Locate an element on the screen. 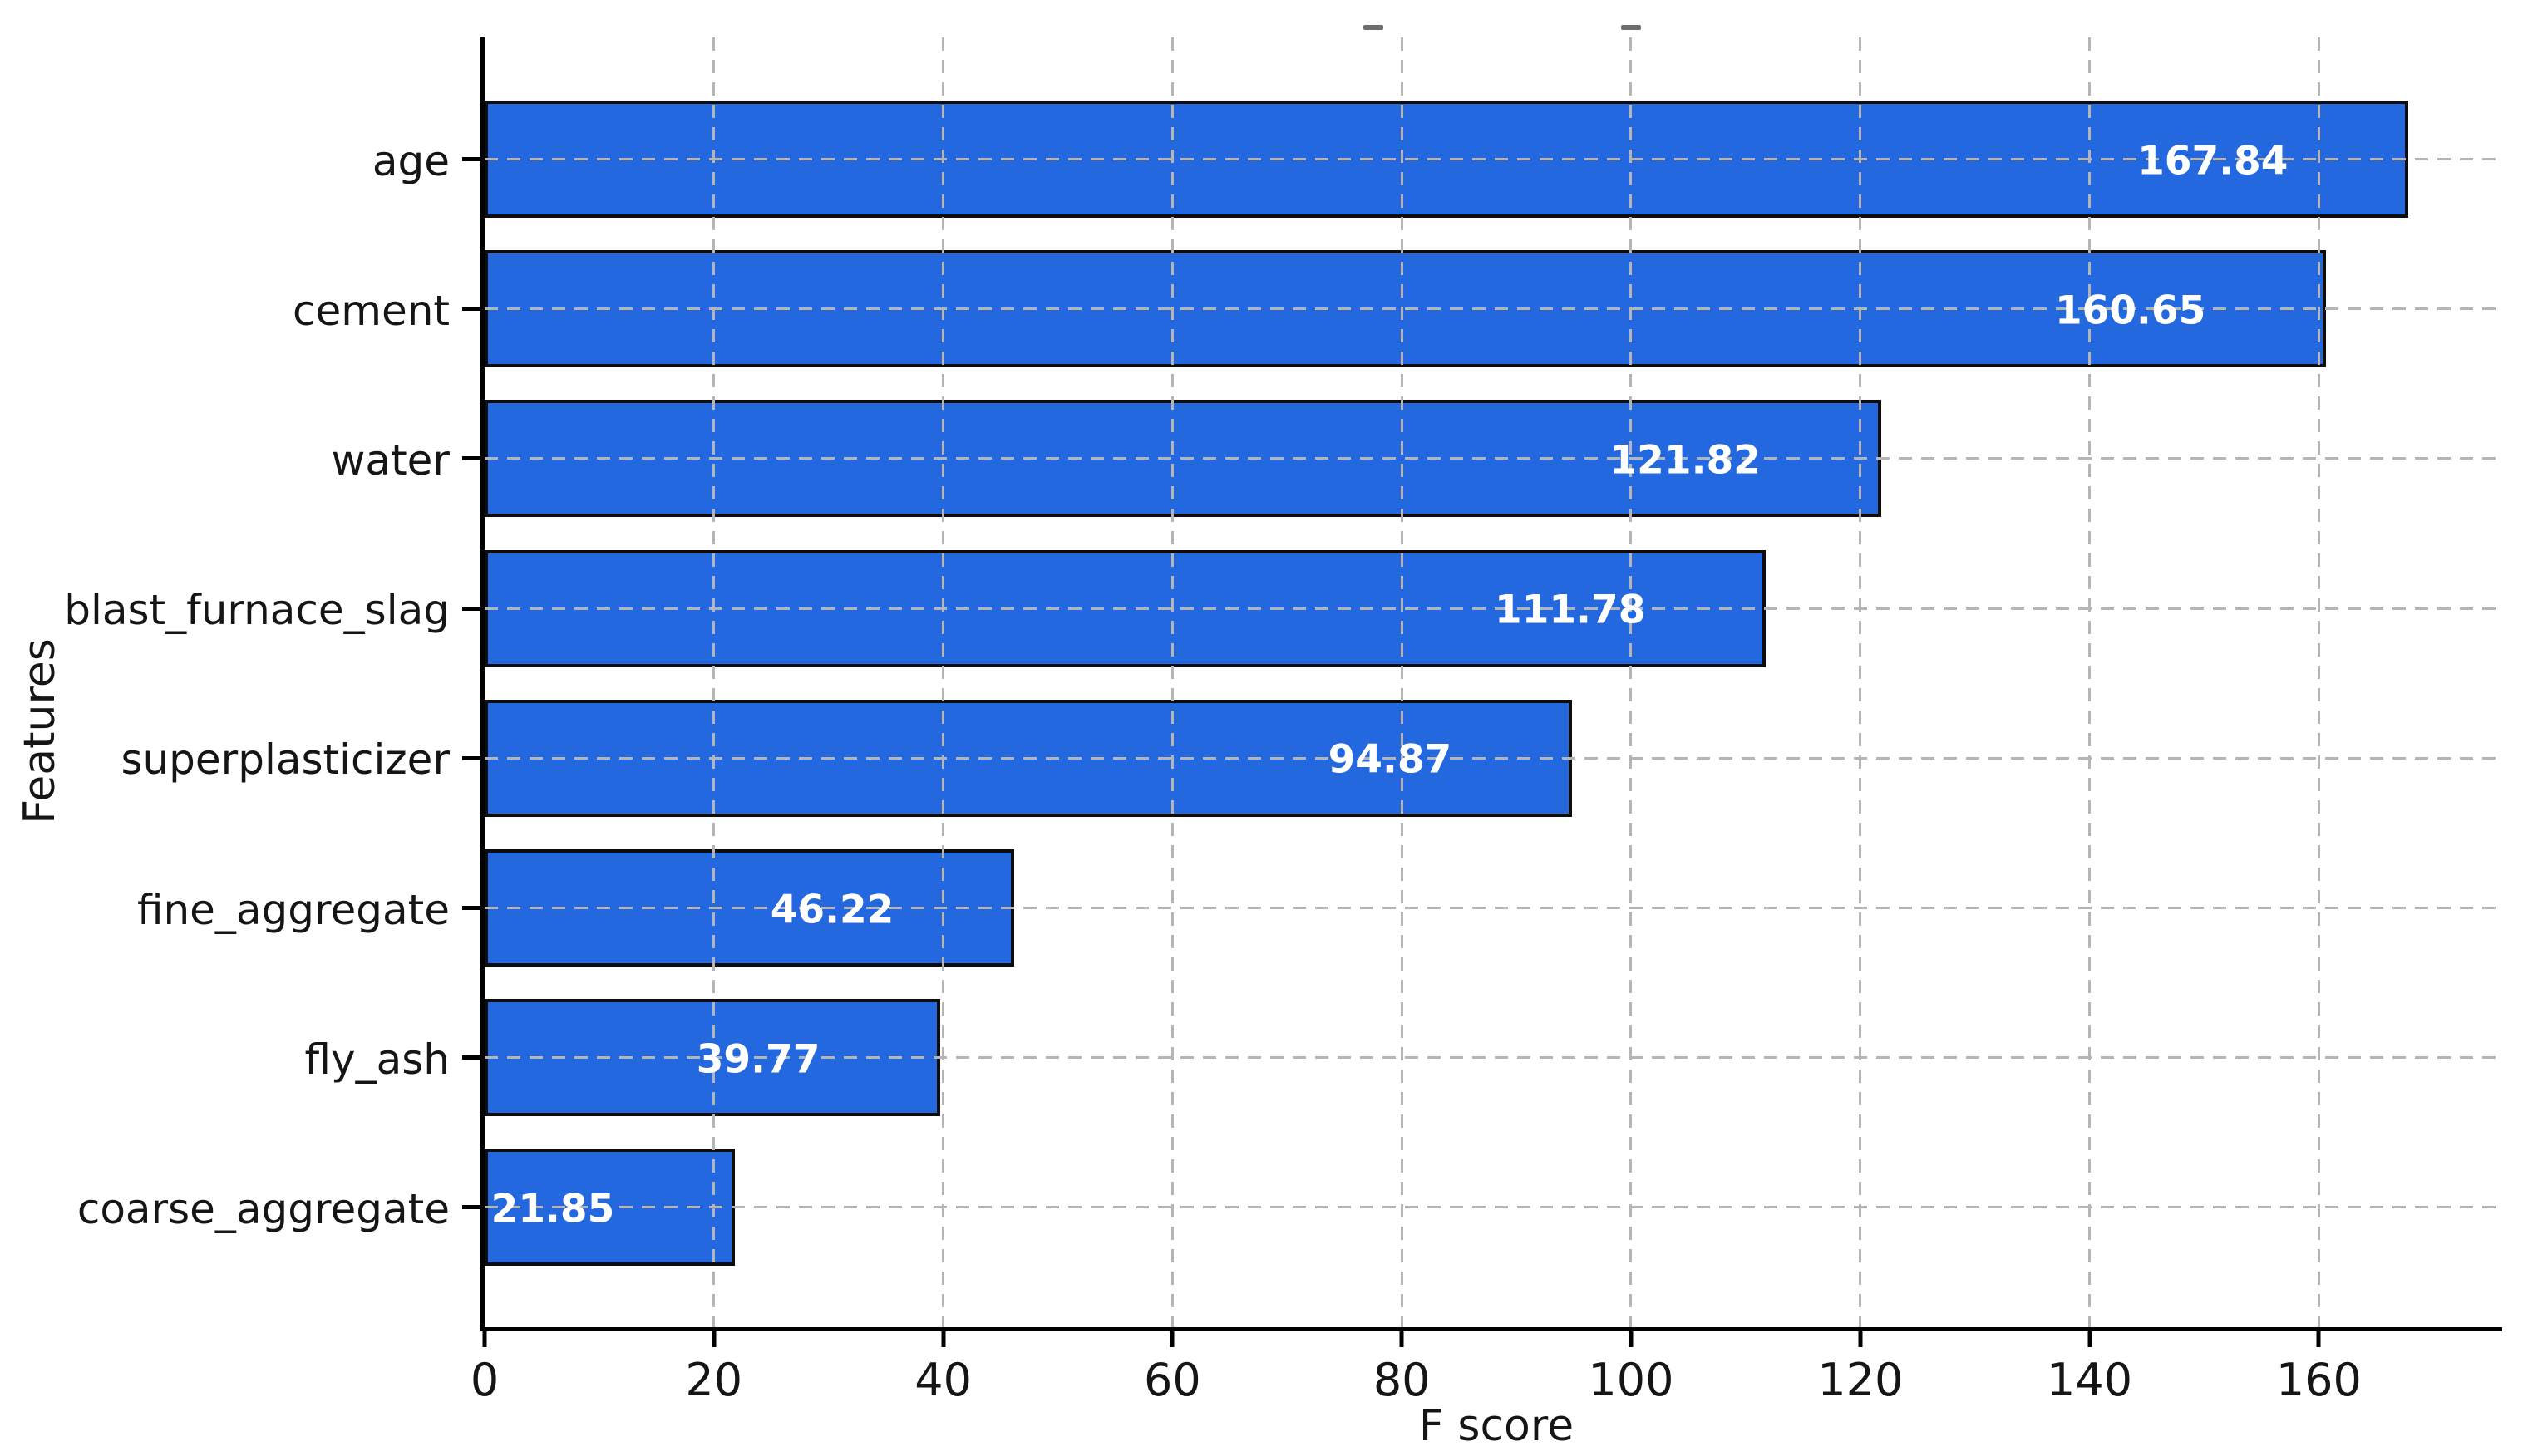  bar-value-label: 160.65 is located at coordinates (2130, 311).